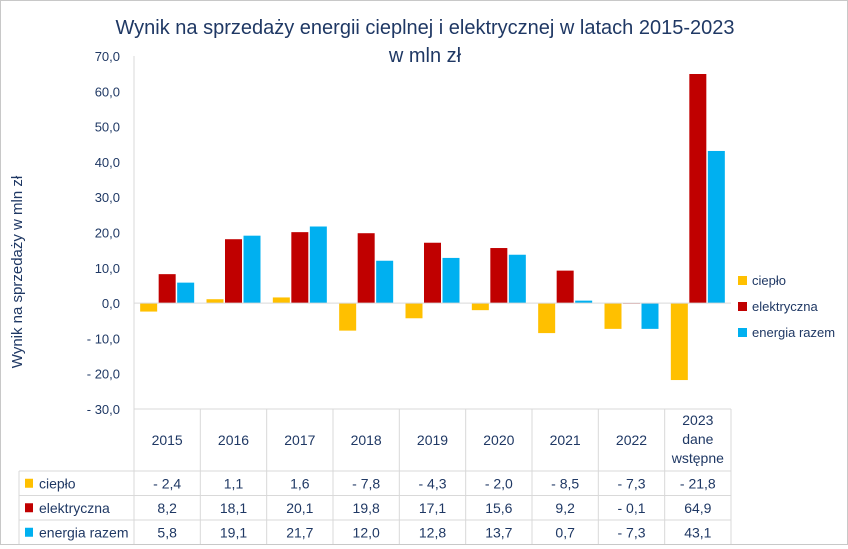 The image size is (848, 549). I want to click on category-label: 2020, so click(498, 440).